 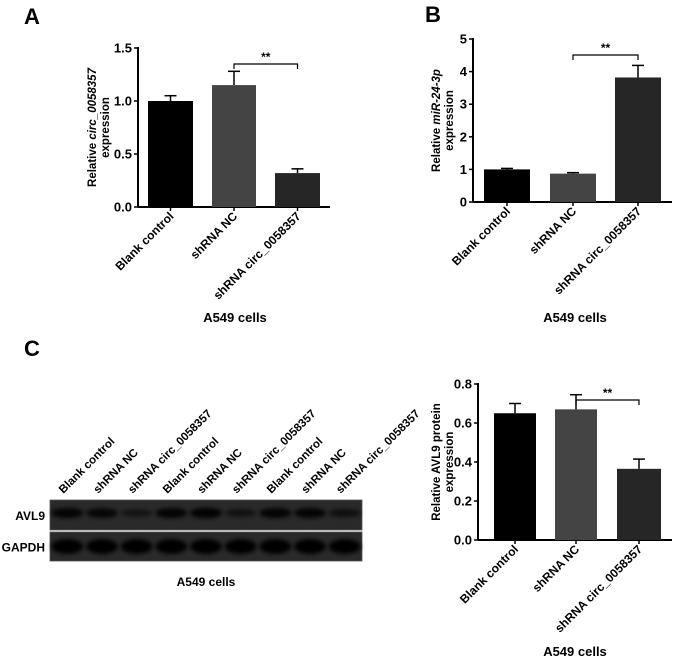 I want to click on panel-label-a: A, so click(x=32, y=16).